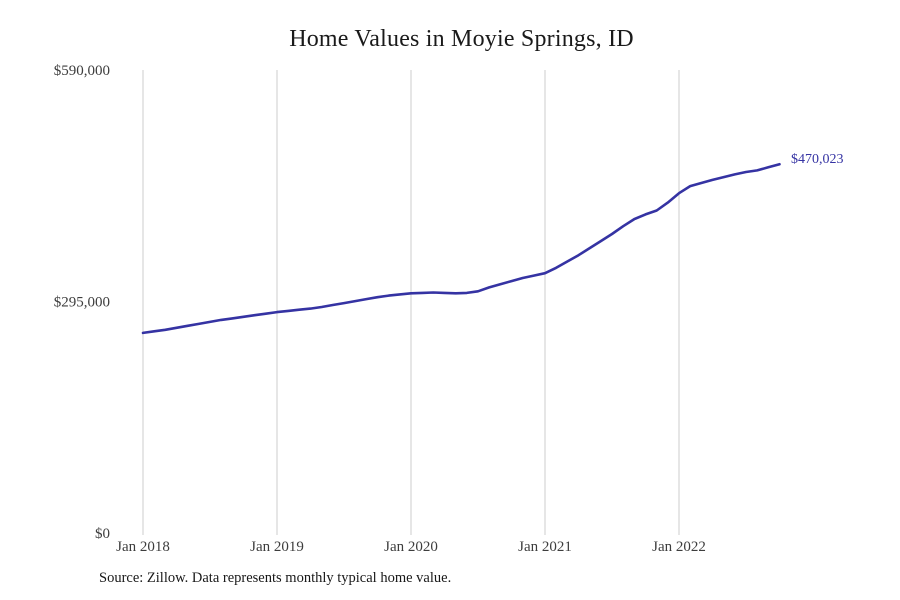 The width and height of the screenshot is (900, 600). Describe the element at coordinates (143, 547) in the screenshot. I see `x-tick-label: Jan 2018` at that location.